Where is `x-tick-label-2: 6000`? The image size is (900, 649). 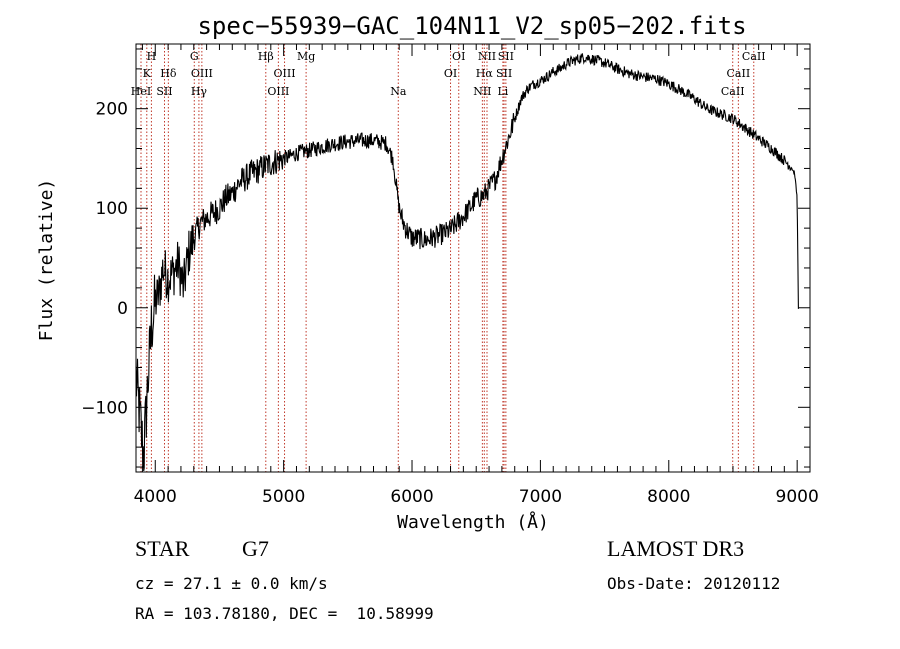 x-tick-label-2: 6000 is located at coordinates (411, 497).